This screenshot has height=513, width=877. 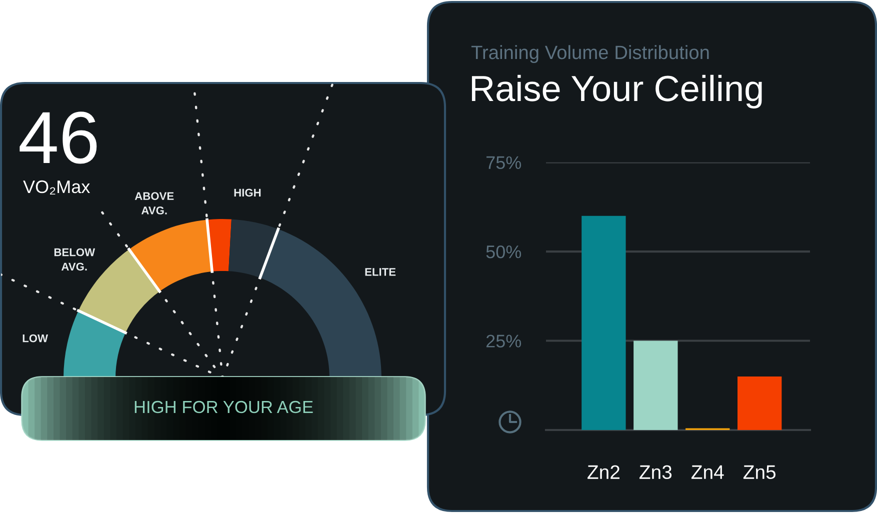 I want to click on chart-title: Raise Your Ceiling, so click(x=617, y=91).